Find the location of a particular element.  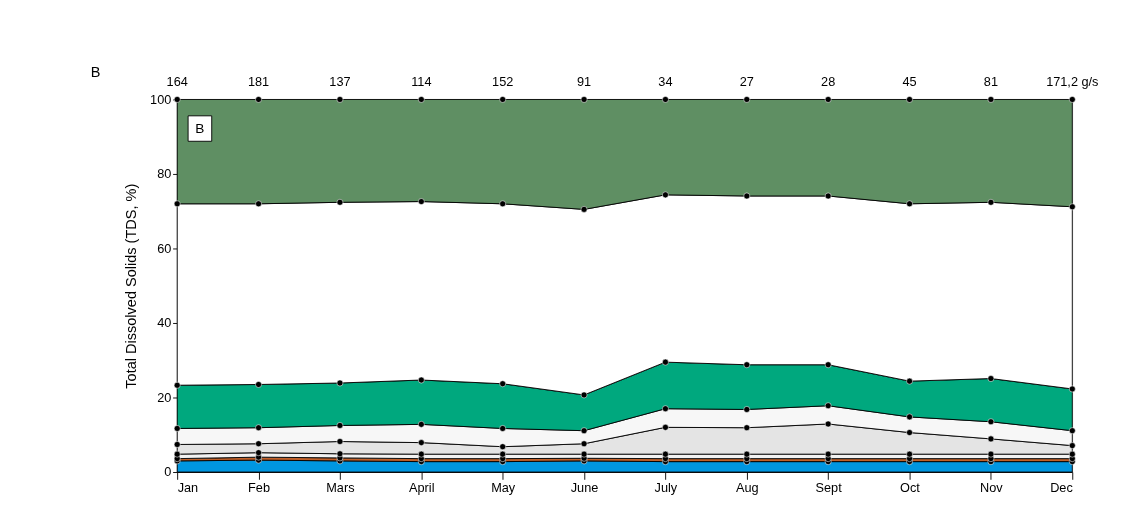

x-tick-label: June is located at coordinates (584, 487).